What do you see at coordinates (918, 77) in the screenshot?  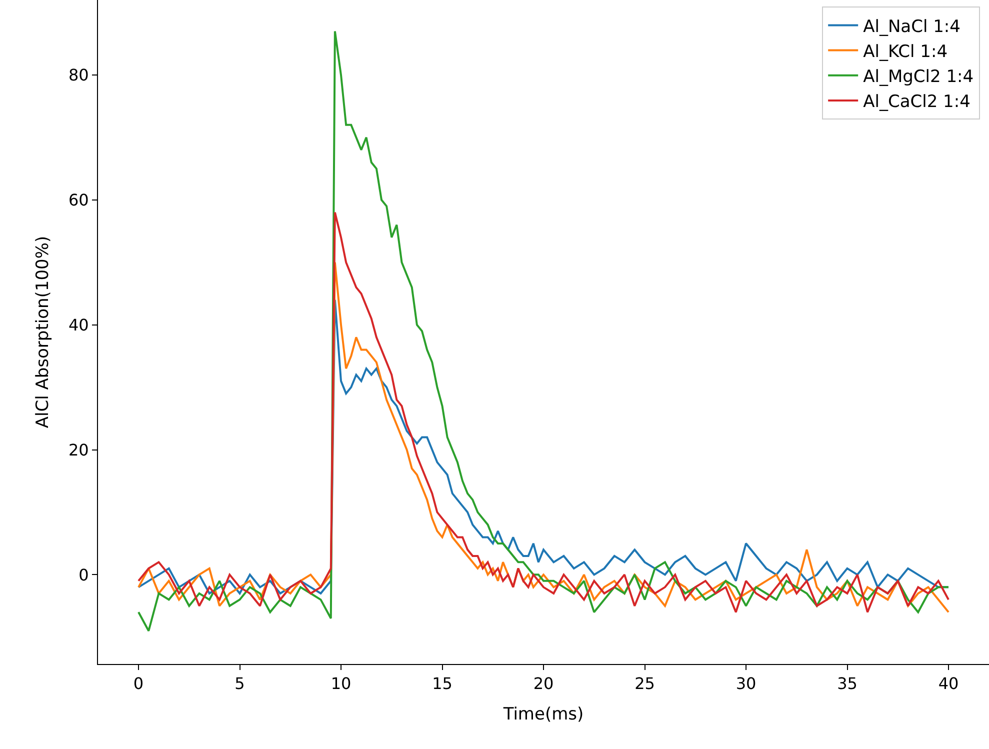 I see `legend-label: Al_MgCl2 1:4` at bounding box center [918, 77].